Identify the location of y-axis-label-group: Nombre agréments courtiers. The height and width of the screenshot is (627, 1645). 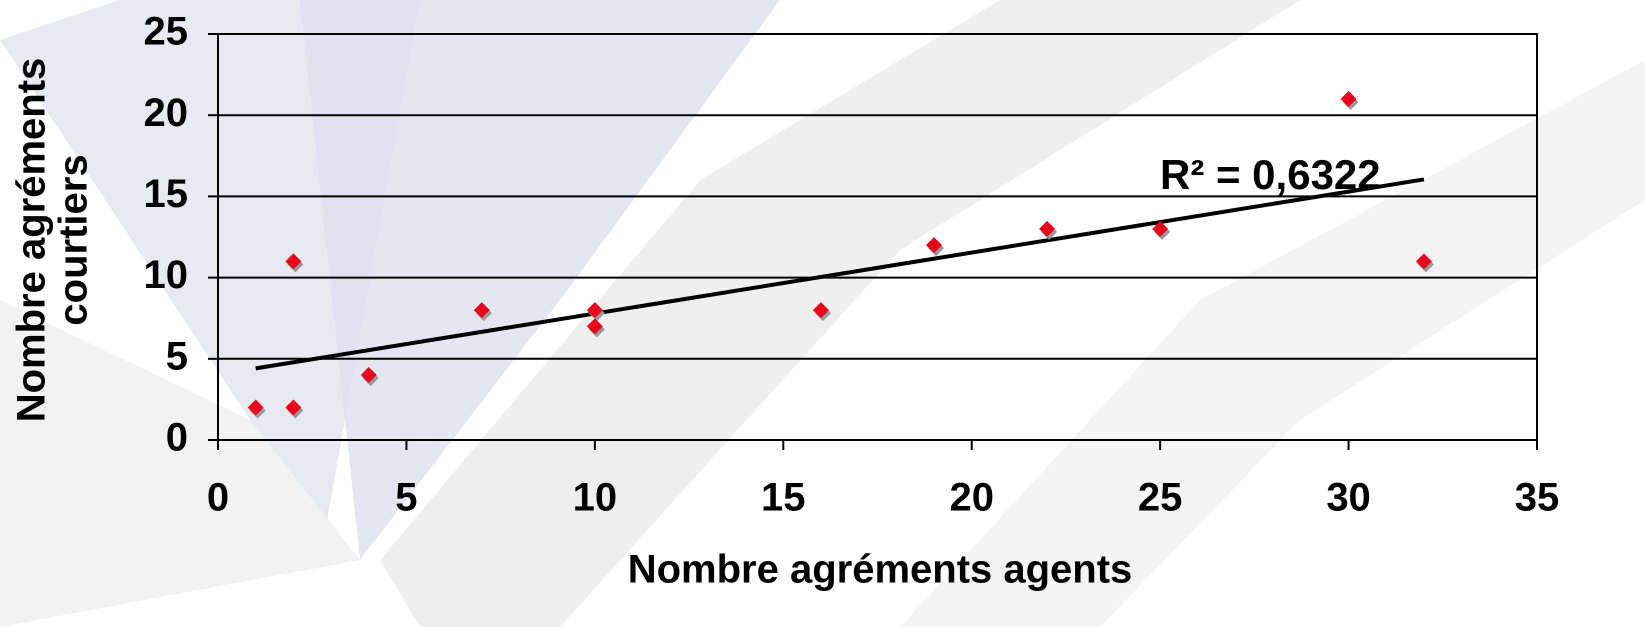
(53, 240).